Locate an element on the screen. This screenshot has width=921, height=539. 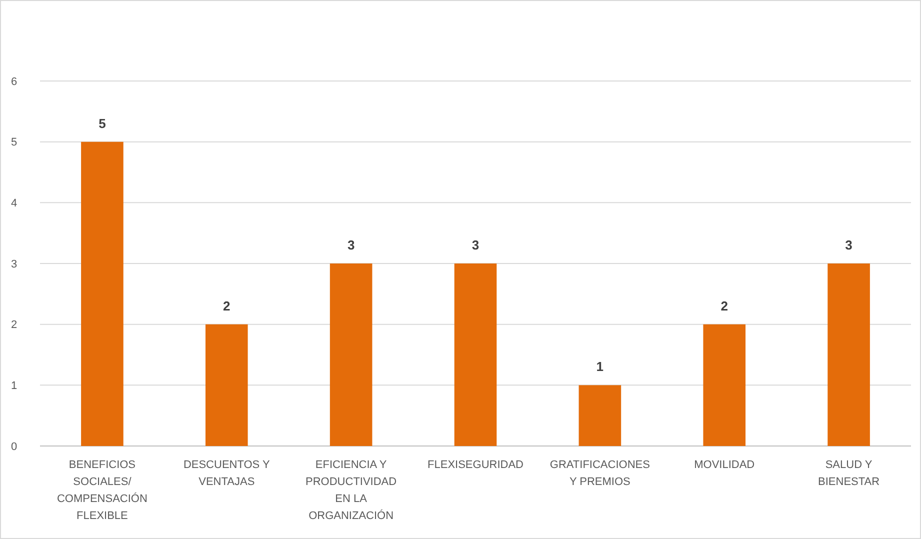
x-tick-label: FLEXISEGURIDAD is located at coordinates (476, 465).